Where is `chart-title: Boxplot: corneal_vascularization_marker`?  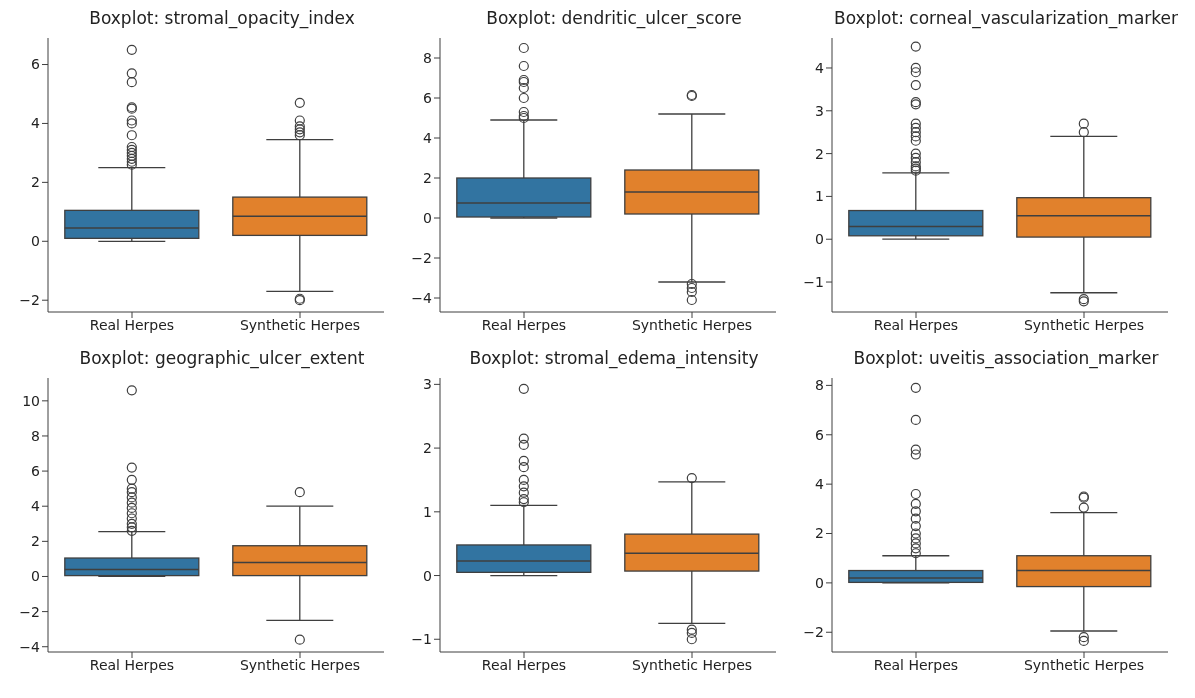
chart-title: Boxplot: corneal_vascularization_marker is located at coordinates (1006, 19).